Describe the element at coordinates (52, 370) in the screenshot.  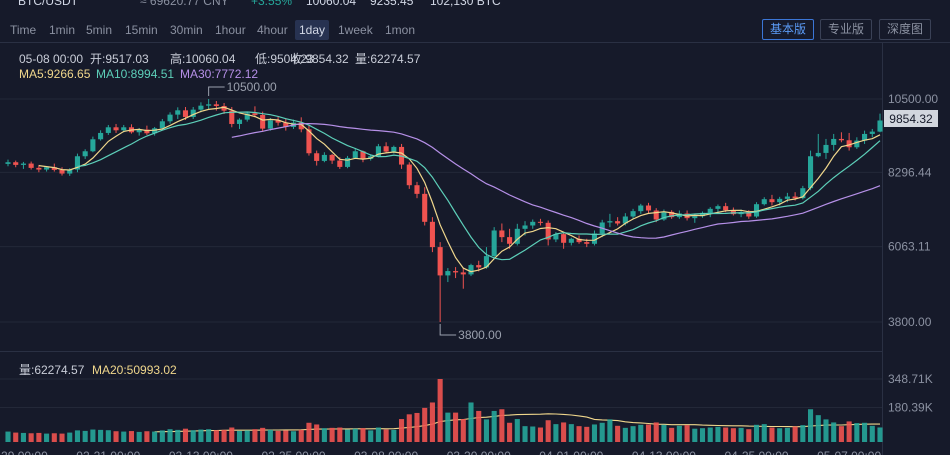
I see `volume-value: 量:62274.57` at that location.